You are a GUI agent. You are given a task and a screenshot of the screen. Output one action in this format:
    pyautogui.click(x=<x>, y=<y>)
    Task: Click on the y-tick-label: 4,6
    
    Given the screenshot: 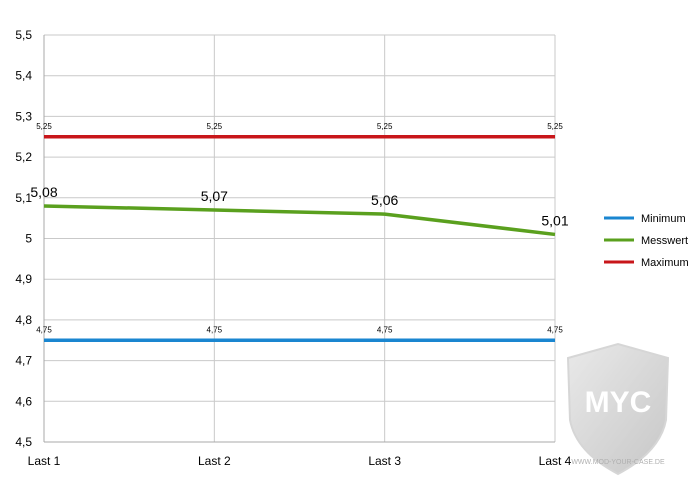 What is the action you would take?
    pyautogui.click(x=23, y=401)
    